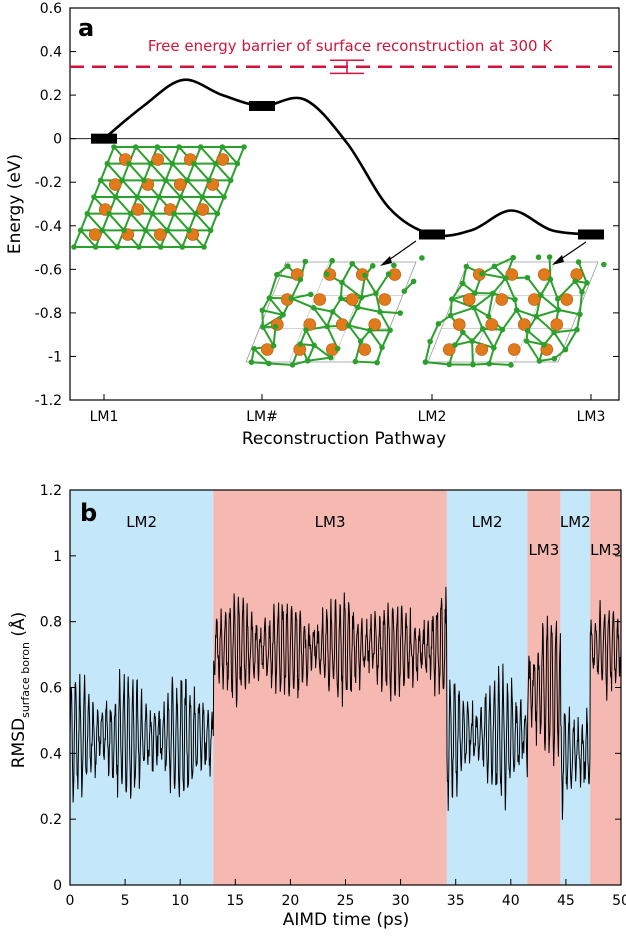 The height and width of the screenshot is (936, 626). I want to click on panel-b-x-ticks: 0 5 10 15 20 25 30 35 40 45 50, so click(346, 894).